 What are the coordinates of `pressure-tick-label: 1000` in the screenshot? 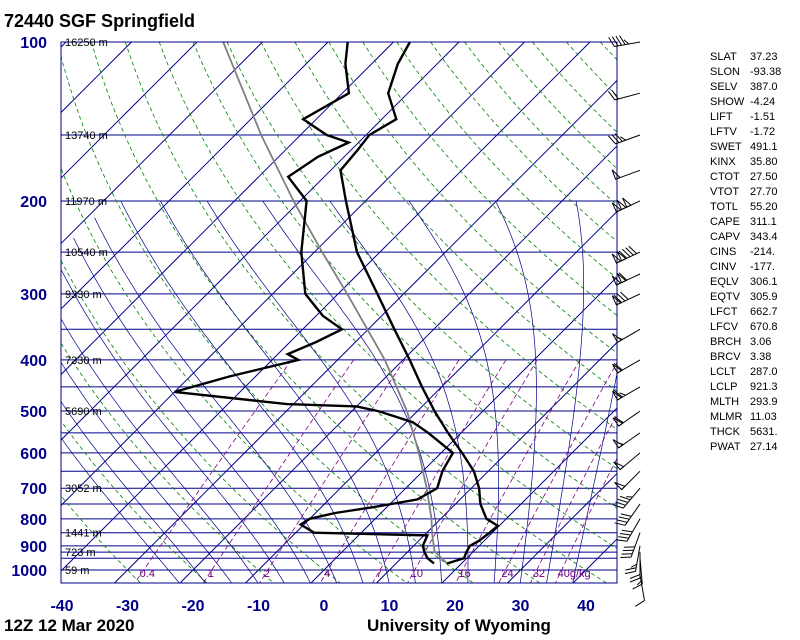 It's located at (29, 571).